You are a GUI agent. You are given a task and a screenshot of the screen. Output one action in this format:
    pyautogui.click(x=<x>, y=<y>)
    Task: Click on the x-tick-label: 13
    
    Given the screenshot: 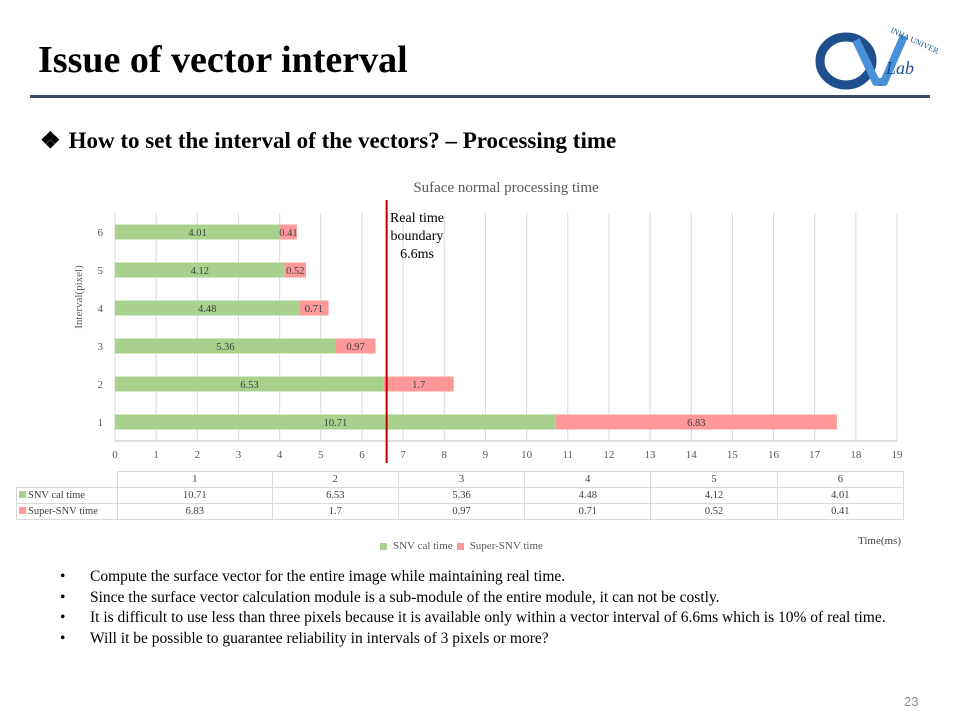 What is the action you would take?
    pyautogui.click(x=651, y=455)
    